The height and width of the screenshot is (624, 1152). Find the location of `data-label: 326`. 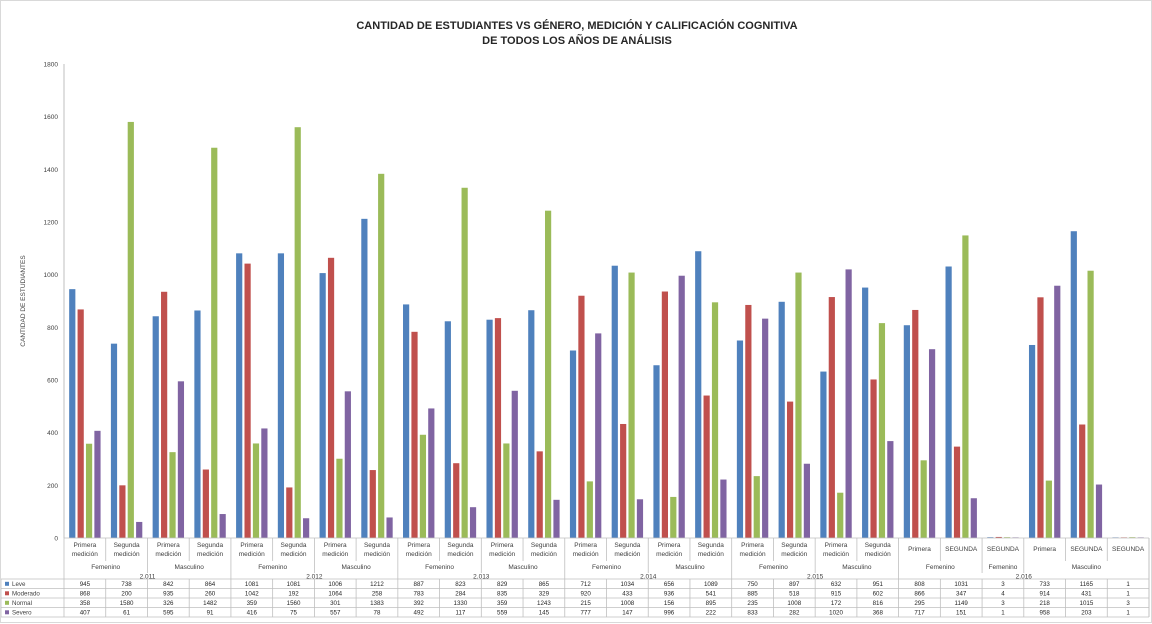

data-label: 326 is located at coordinates (168, 603).